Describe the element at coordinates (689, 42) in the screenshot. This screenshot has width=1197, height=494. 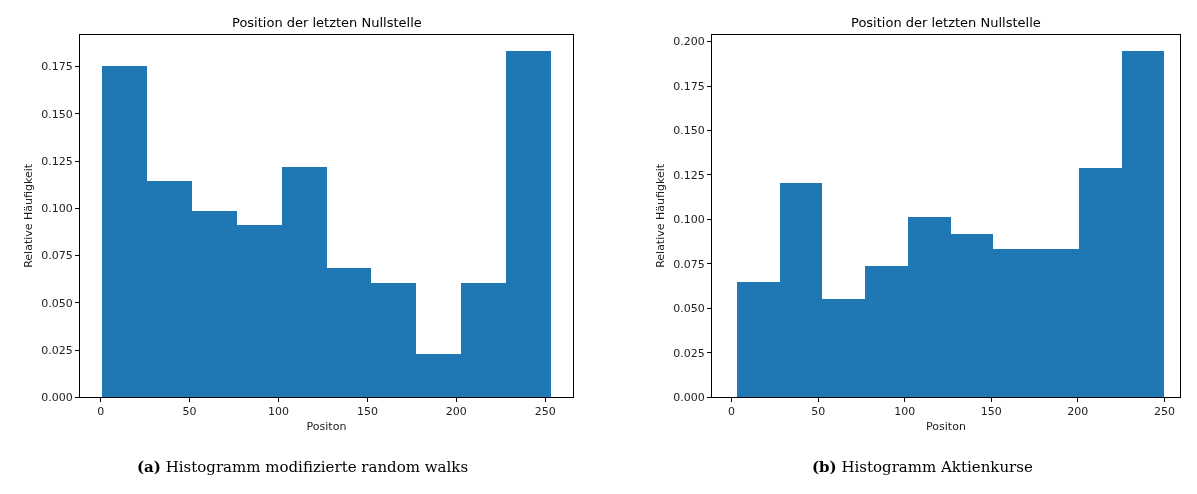
I see `y-tick-label: 0.200` at that location.